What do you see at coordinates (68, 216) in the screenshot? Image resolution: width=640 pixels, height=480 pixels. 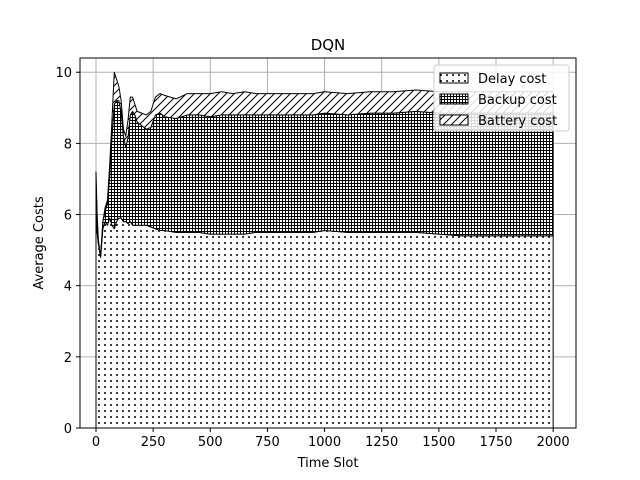 I see `y-tick-label: 6` at bounding box center [68, 216].